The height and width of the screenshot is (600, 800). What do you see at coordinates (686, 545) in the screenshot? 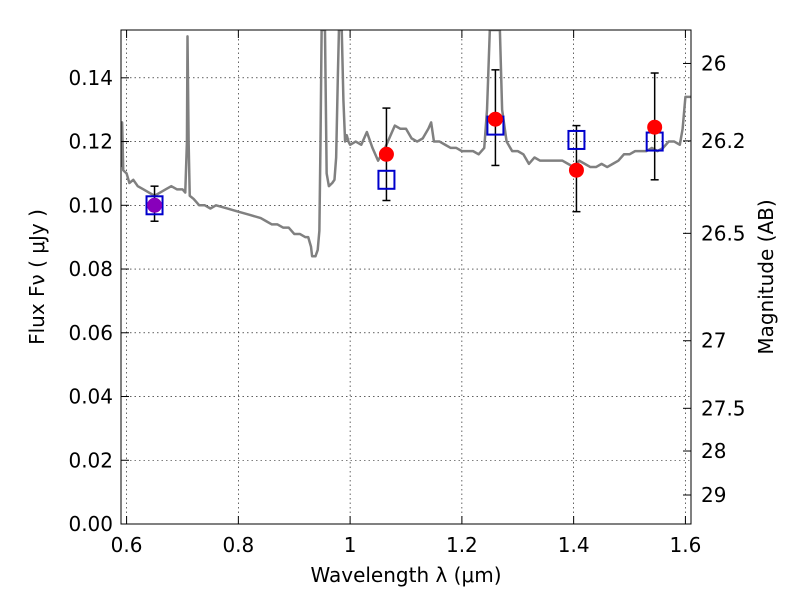
I see `x-tick-label: 1.6` at bounding box center [686, 545].